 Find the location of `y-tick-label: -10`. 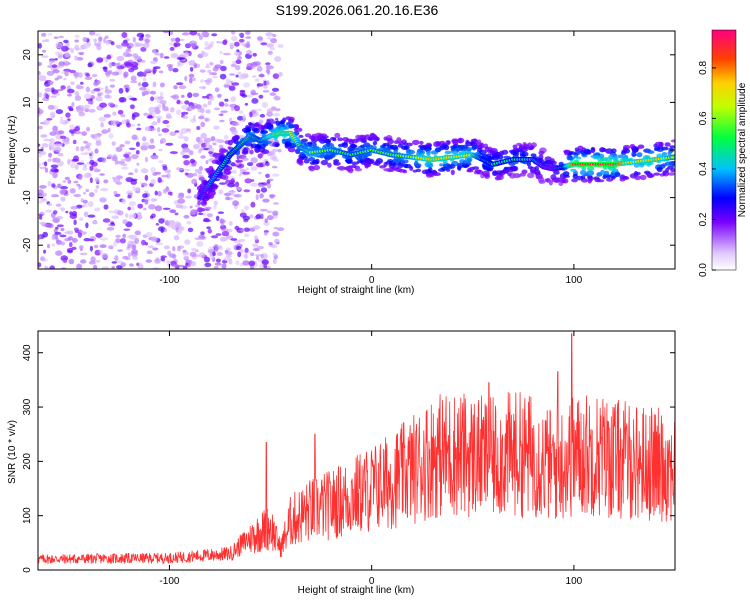

y-tick-label: -10 is located at coordinates (27, 197).